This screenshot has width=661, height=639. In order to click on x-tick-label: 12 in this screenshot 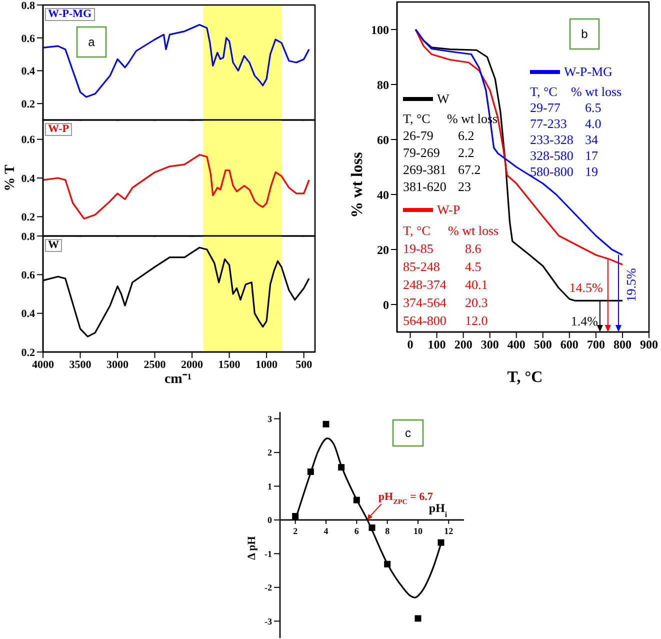, I will do `click(449, 531)`.